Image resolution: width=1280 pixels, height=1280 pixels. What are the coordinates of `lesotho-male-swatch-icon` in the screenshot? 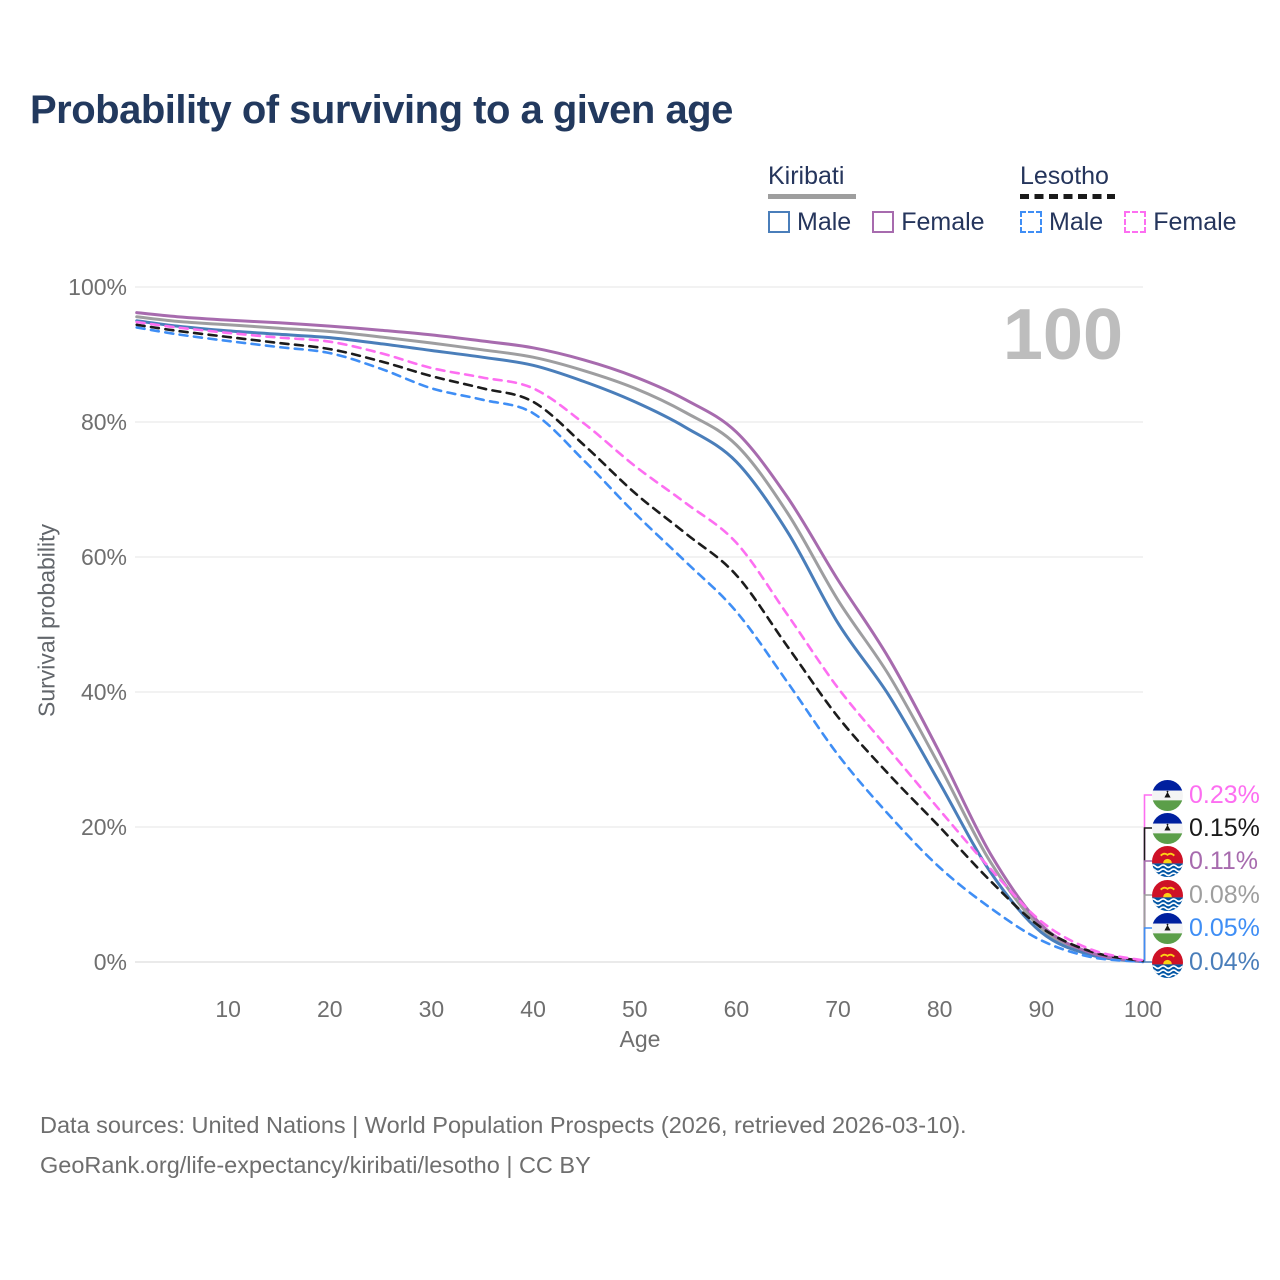 It's located at (1031, 222).